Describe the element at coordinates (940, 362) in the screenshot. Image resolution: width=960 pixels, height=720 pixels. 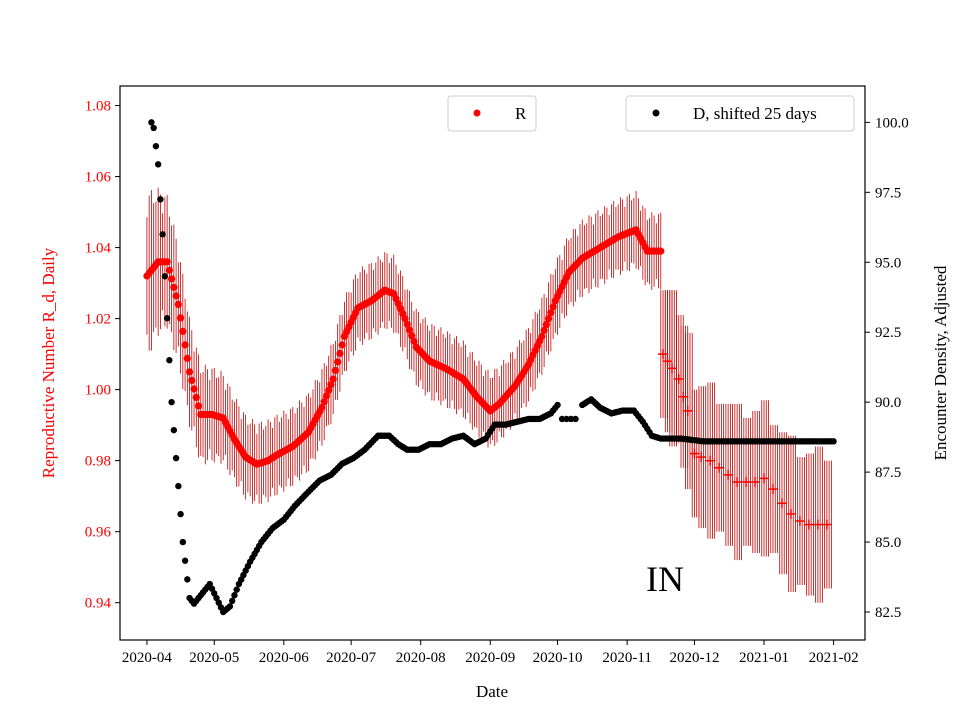
I see `right-axis-label: Encounter Density, Adjusted` at that location.